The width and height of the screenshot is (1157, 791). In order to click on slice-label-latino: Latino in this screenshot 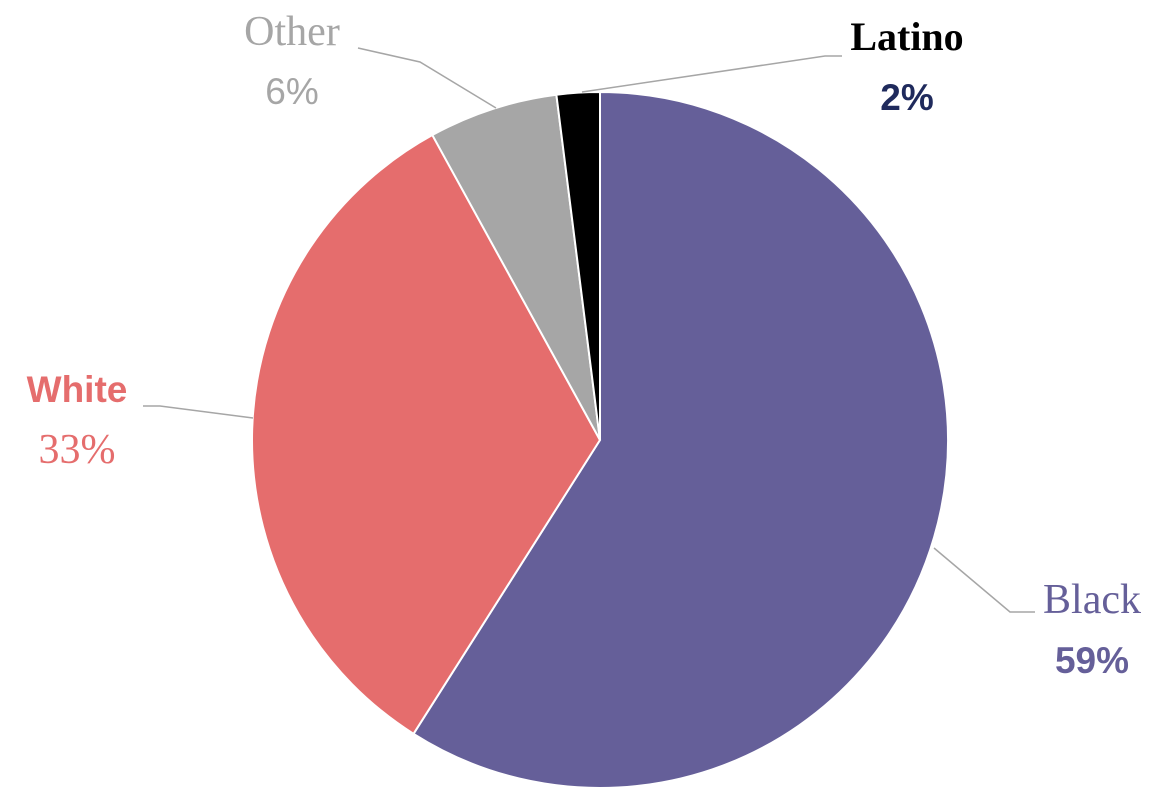, I will do `click(906, 36)`.